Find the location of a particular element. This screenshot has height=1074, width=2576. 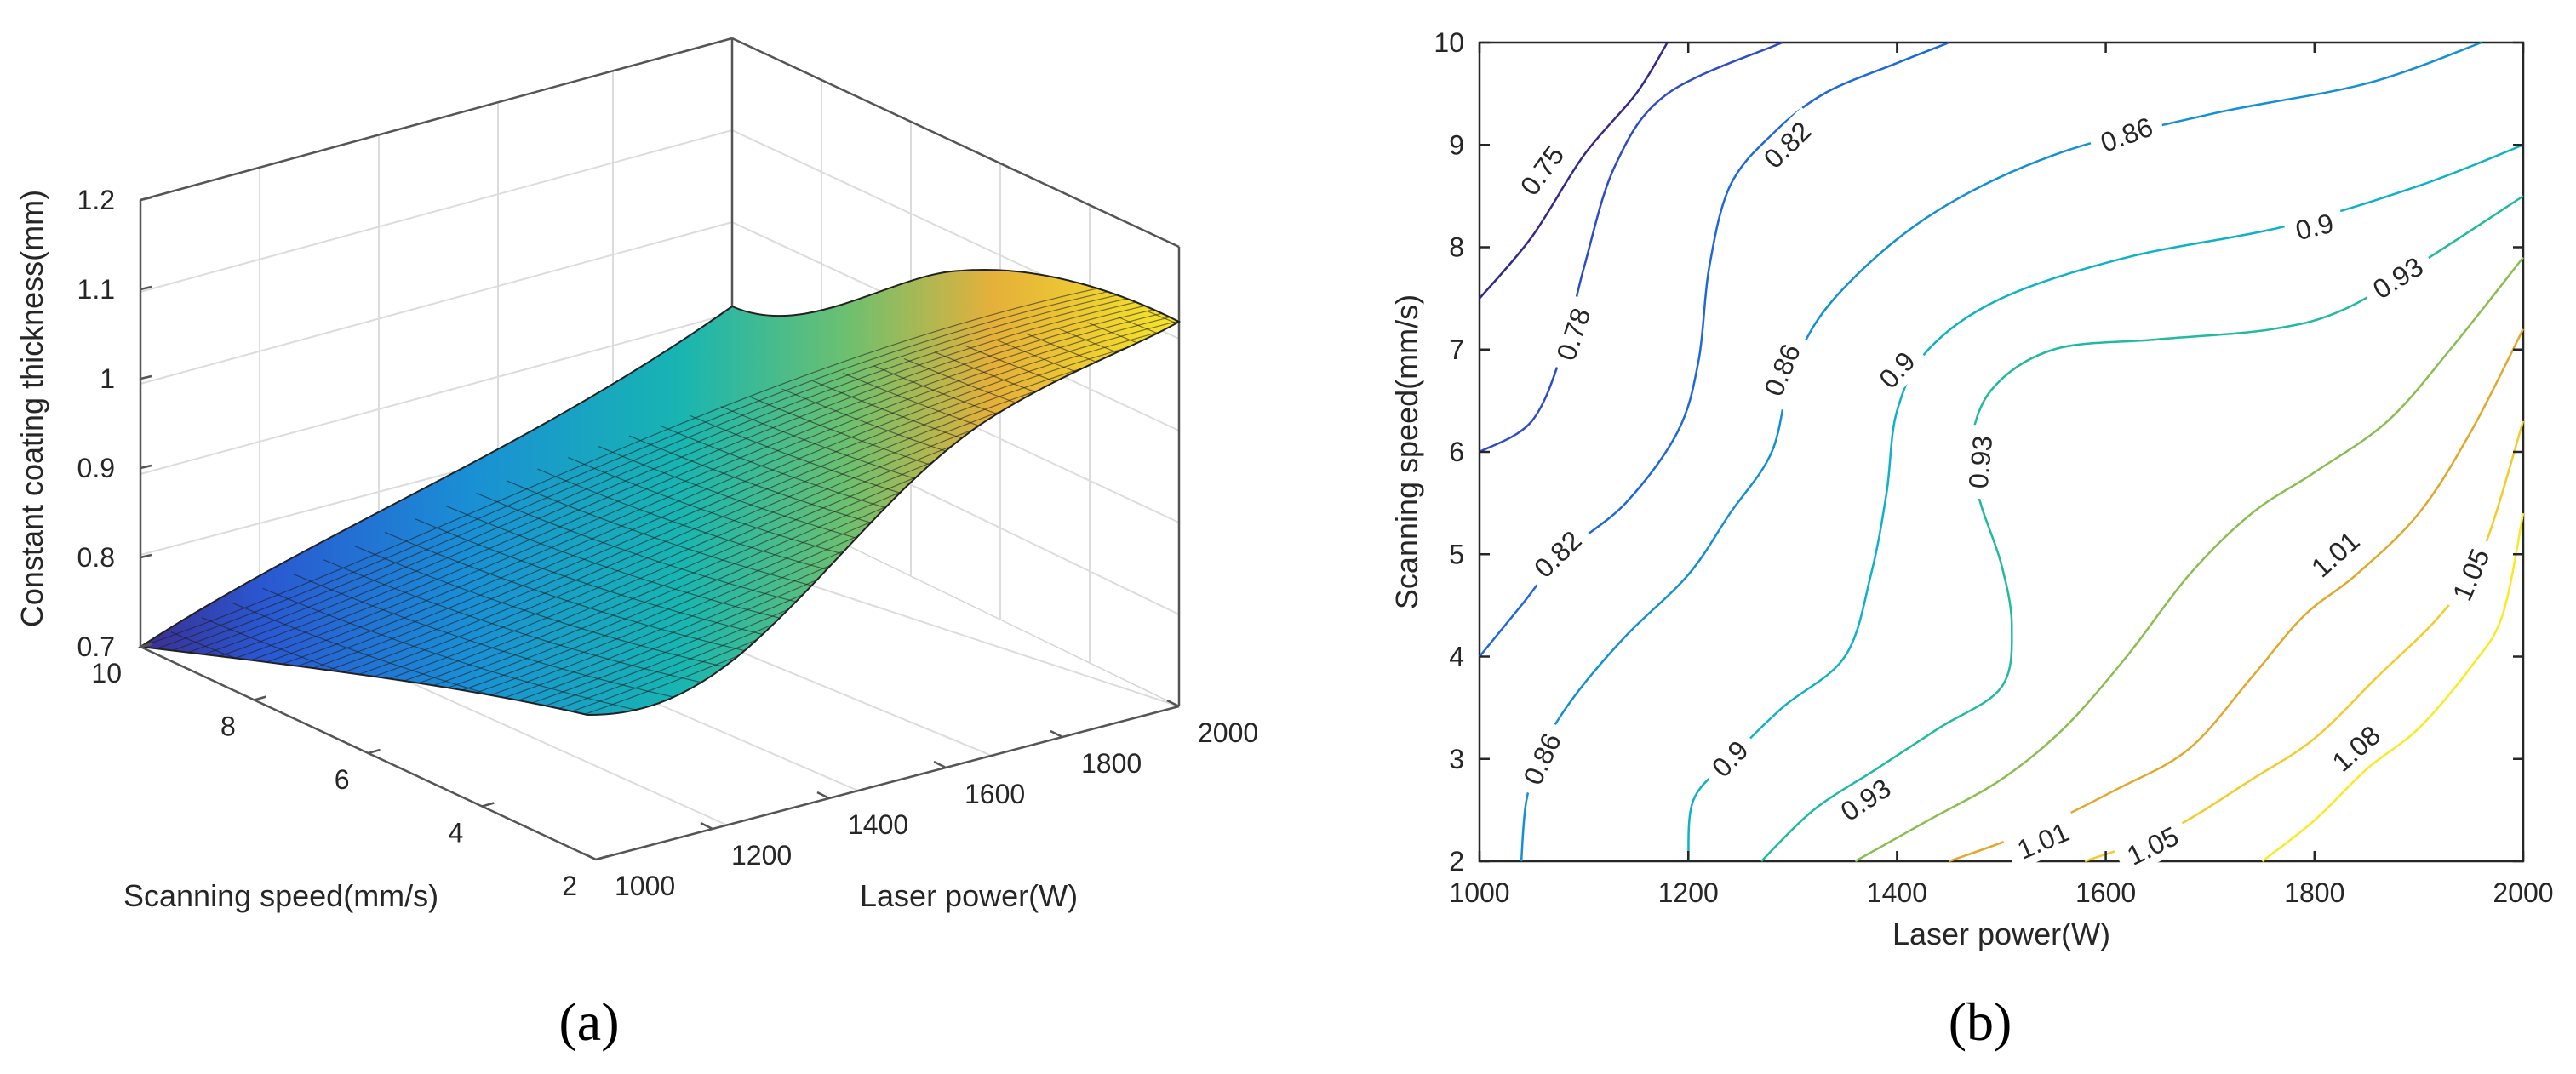

x-axis-ticks: 1000 1200 1400 1600 1800 2000 is located at coordinates (921, 800).